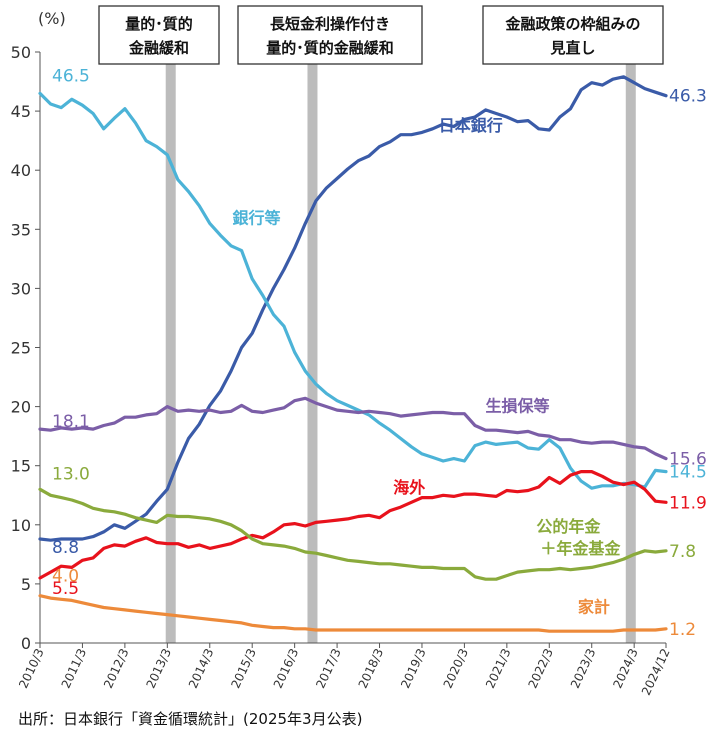 This screenshot has width=710, height=732. What do you see at coordinates (201, 668) in the screenshot?
I see `x-tick-label: 2014/3` at bounding box center [201, 668].